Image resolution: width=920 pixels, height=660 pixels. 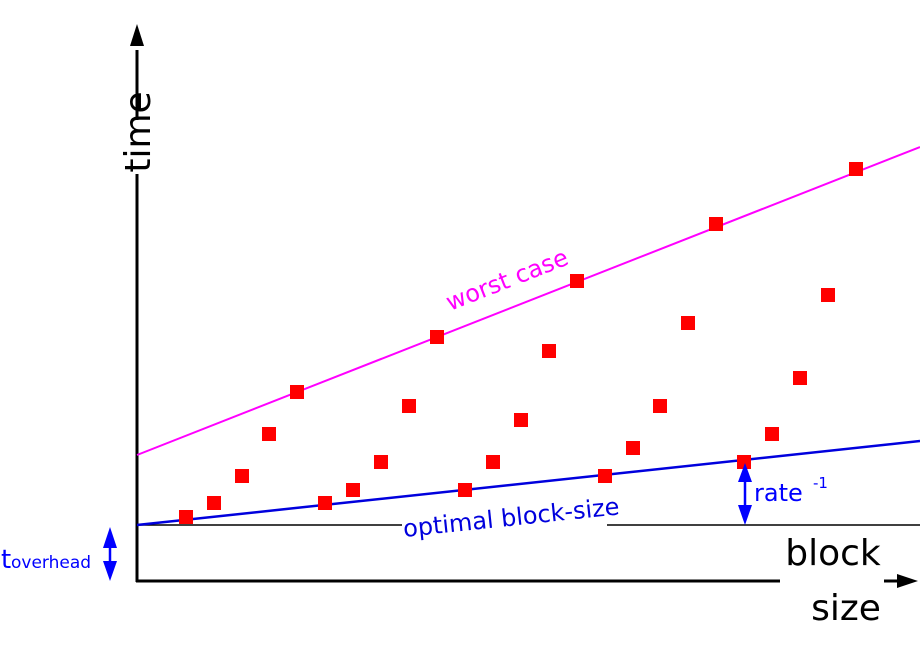 I want to click on overhead-subscript: overhead, so click(x=51, y=563).